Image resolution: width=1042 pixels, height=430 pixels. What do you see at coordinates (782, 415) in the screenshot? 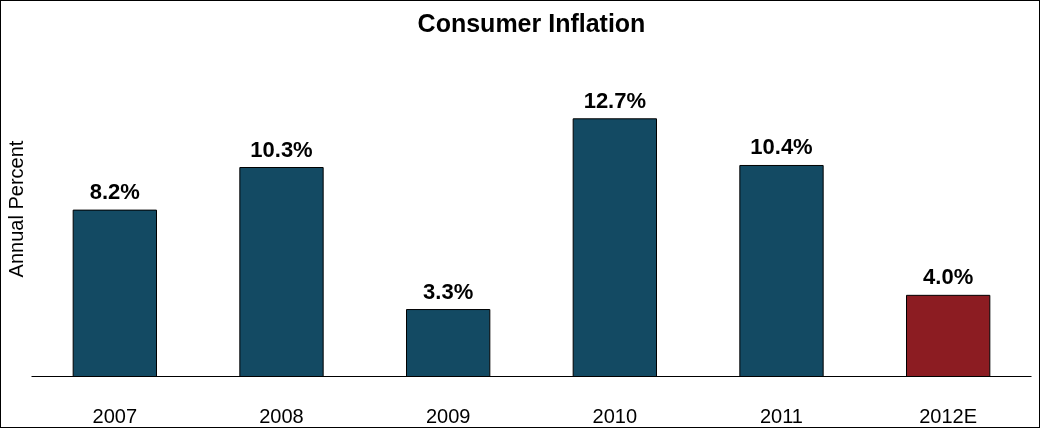
I see `x-tick-label: 2011` at bounding box center [782, 415].